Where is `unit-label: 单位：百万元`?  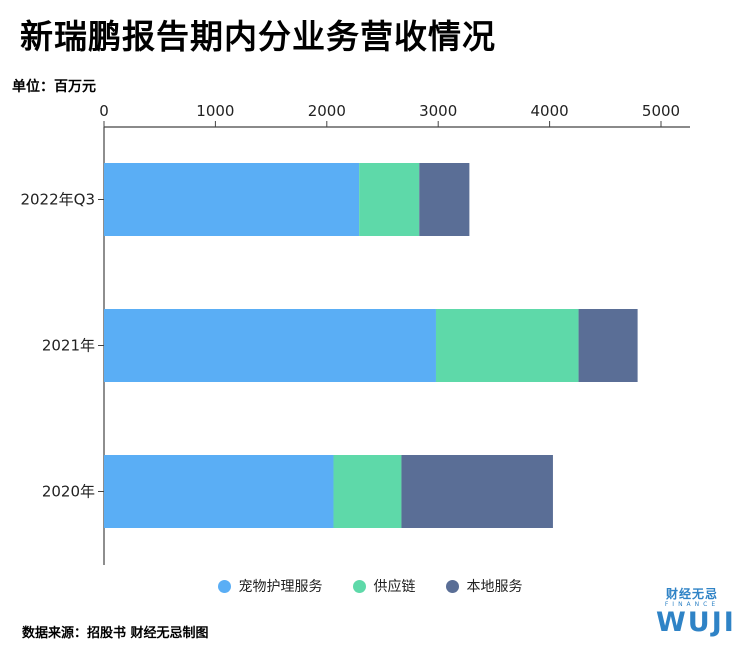
unit-label: 单位：百万元 is located at coordinates (54, 87).